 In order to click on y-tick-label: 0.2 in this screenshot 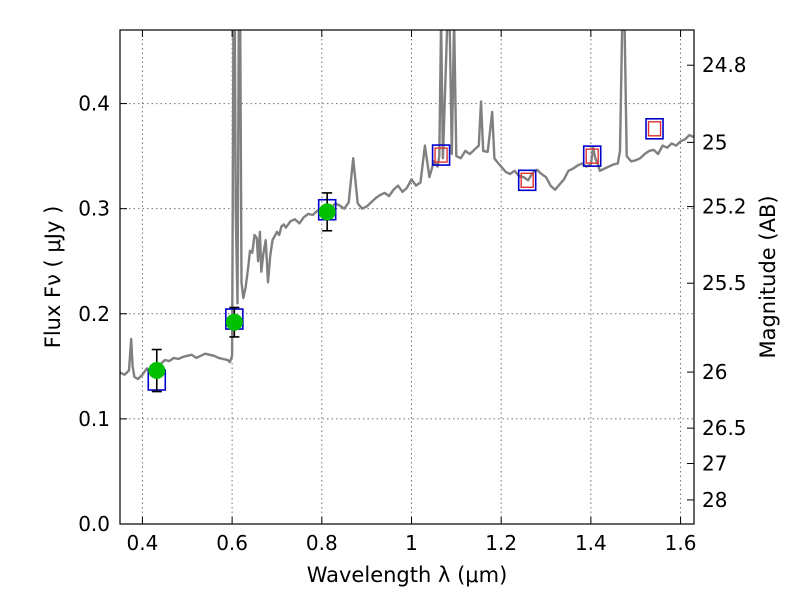, I will do `click(94, 314)`.